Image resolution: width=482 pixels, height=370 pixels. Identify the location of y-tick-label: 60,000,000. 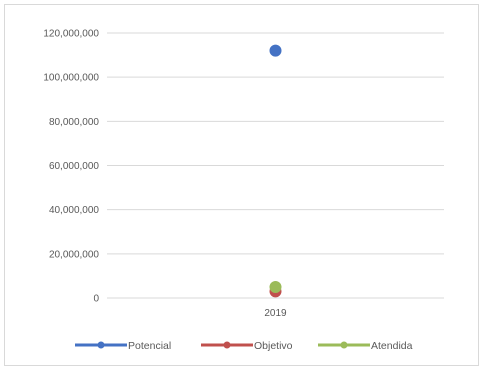
(74, 166).